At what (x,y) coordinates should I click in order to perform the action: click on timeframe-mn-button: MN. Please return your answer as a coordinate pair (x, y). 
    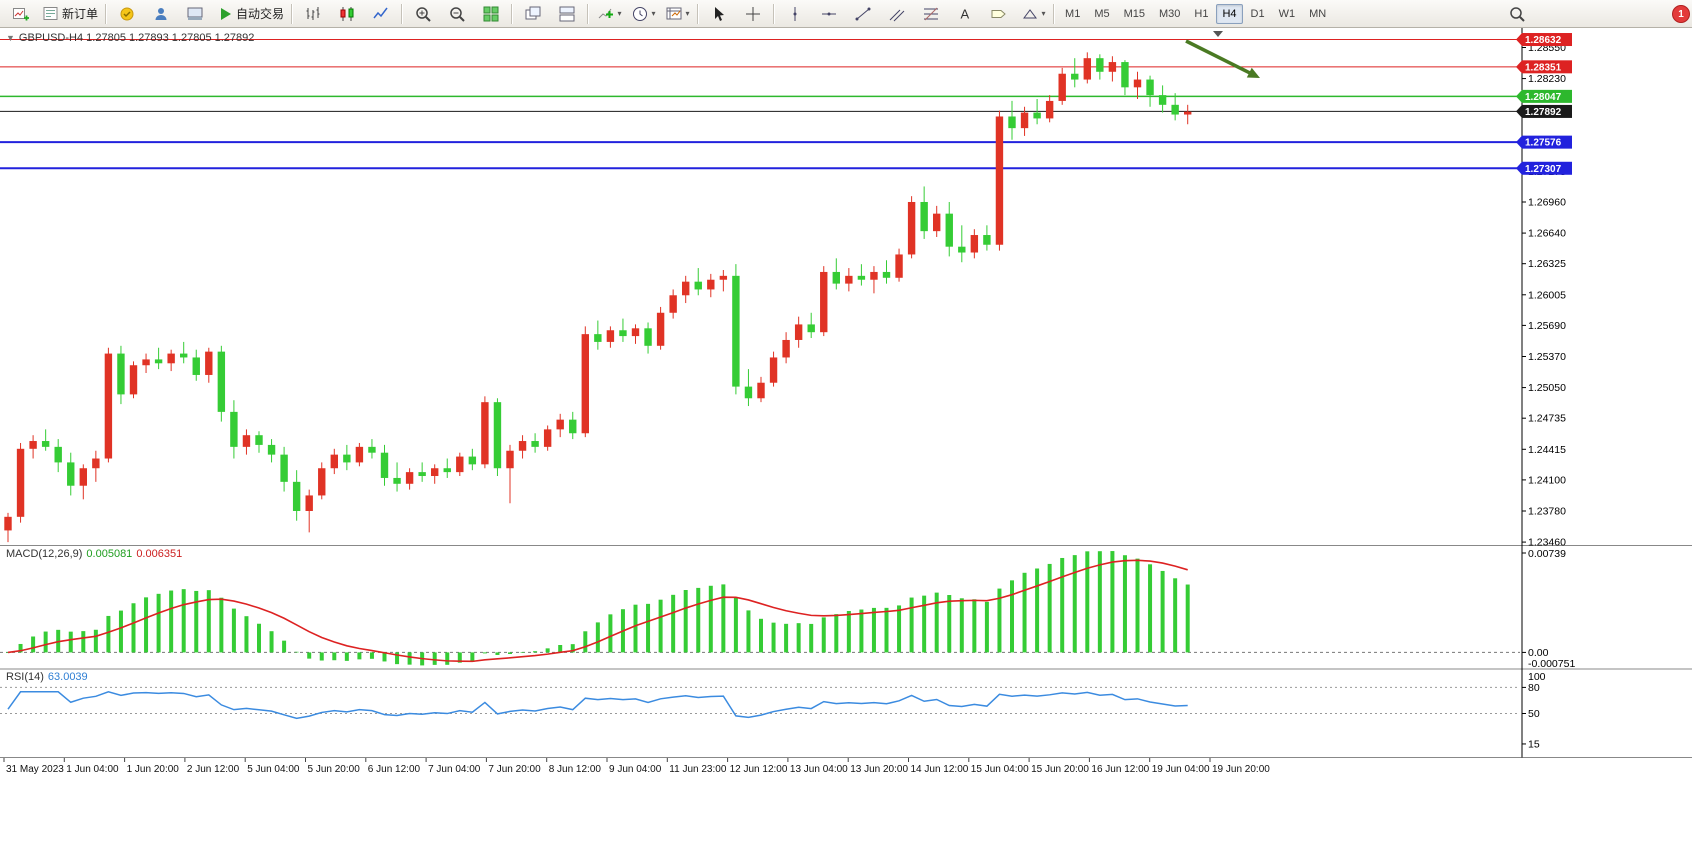
    Looking at the image, I should click on (1318, 13).